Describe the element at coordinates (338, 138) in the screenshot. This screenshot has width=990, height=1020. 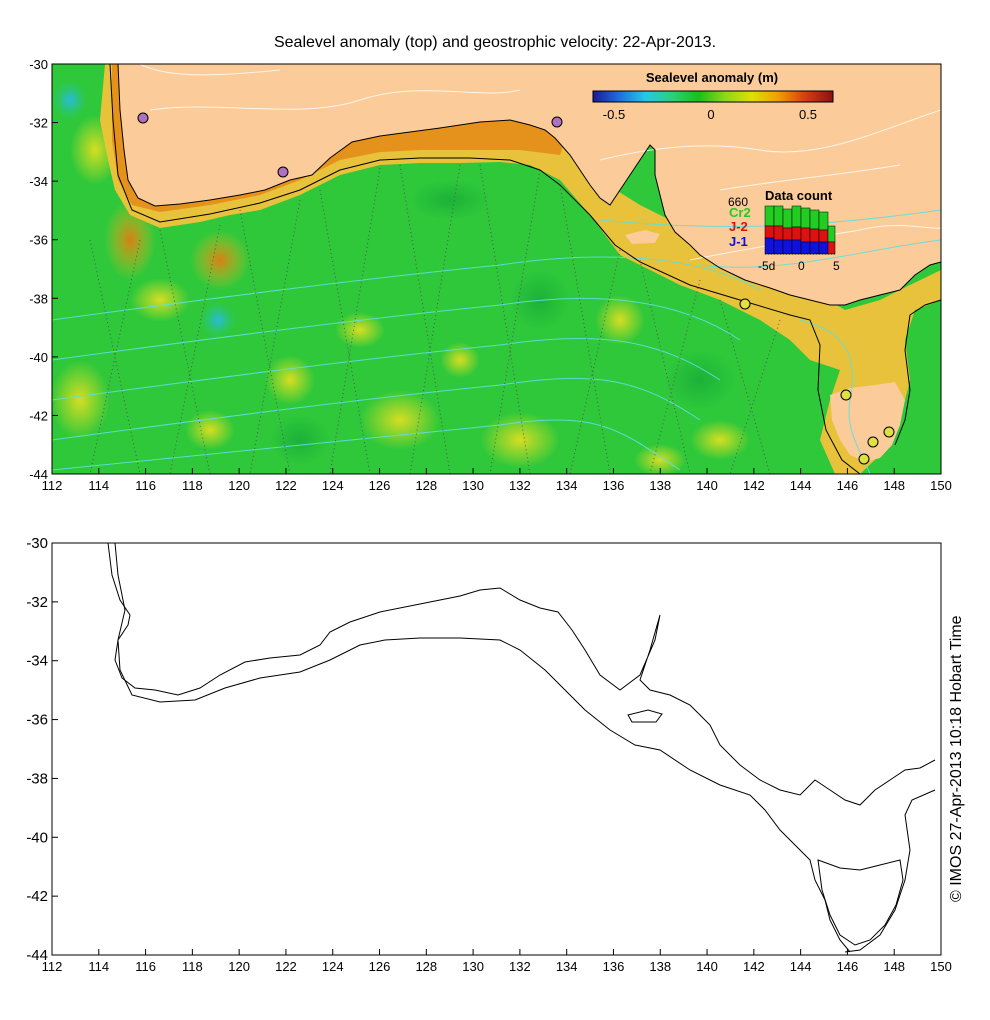
I see `shelf-orange` at that location.